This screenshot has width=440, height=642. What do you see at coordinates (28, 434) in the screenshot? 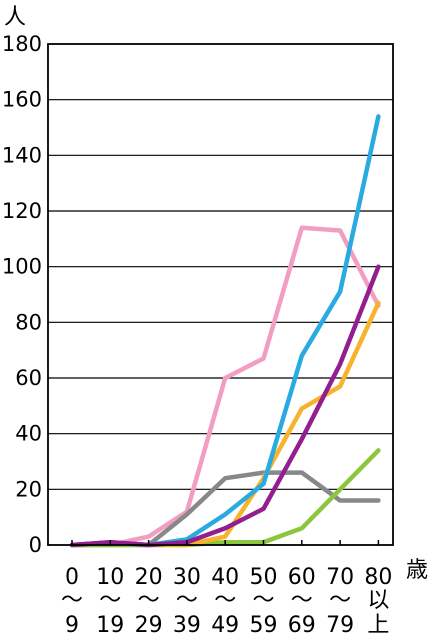
I see `y-tick-label: 40` at bounding box center [28, 434].